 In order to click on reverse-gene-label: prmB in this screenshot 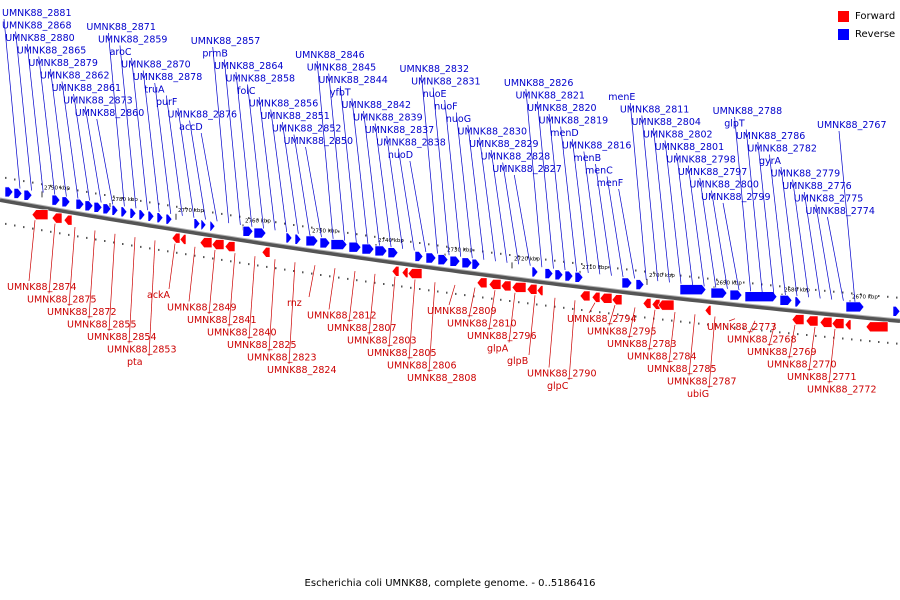, I will do `click(215, 54)`.